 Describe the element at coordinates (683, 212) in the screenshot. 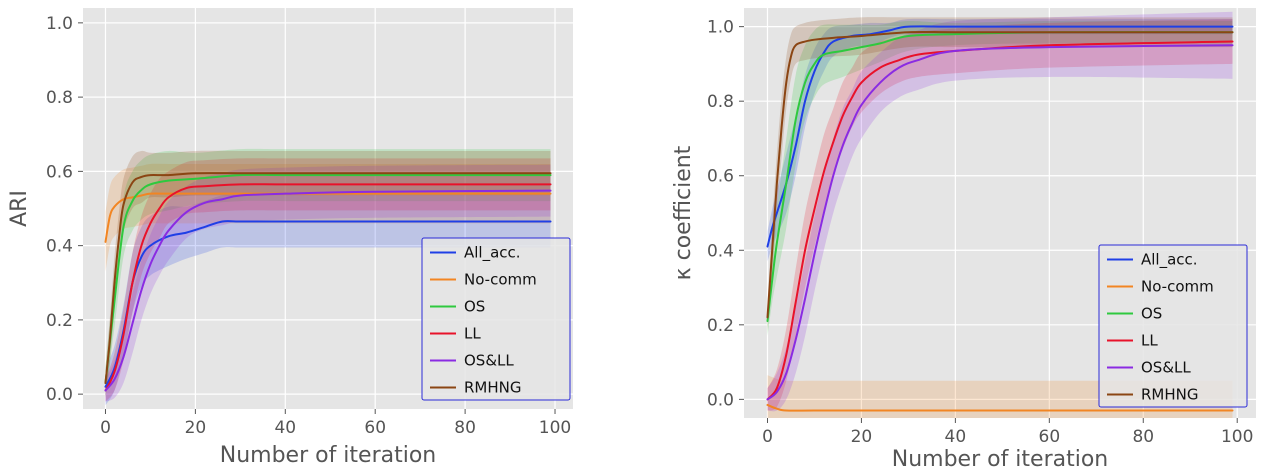

I see `y-axis-label: κ coefficient` at that location.